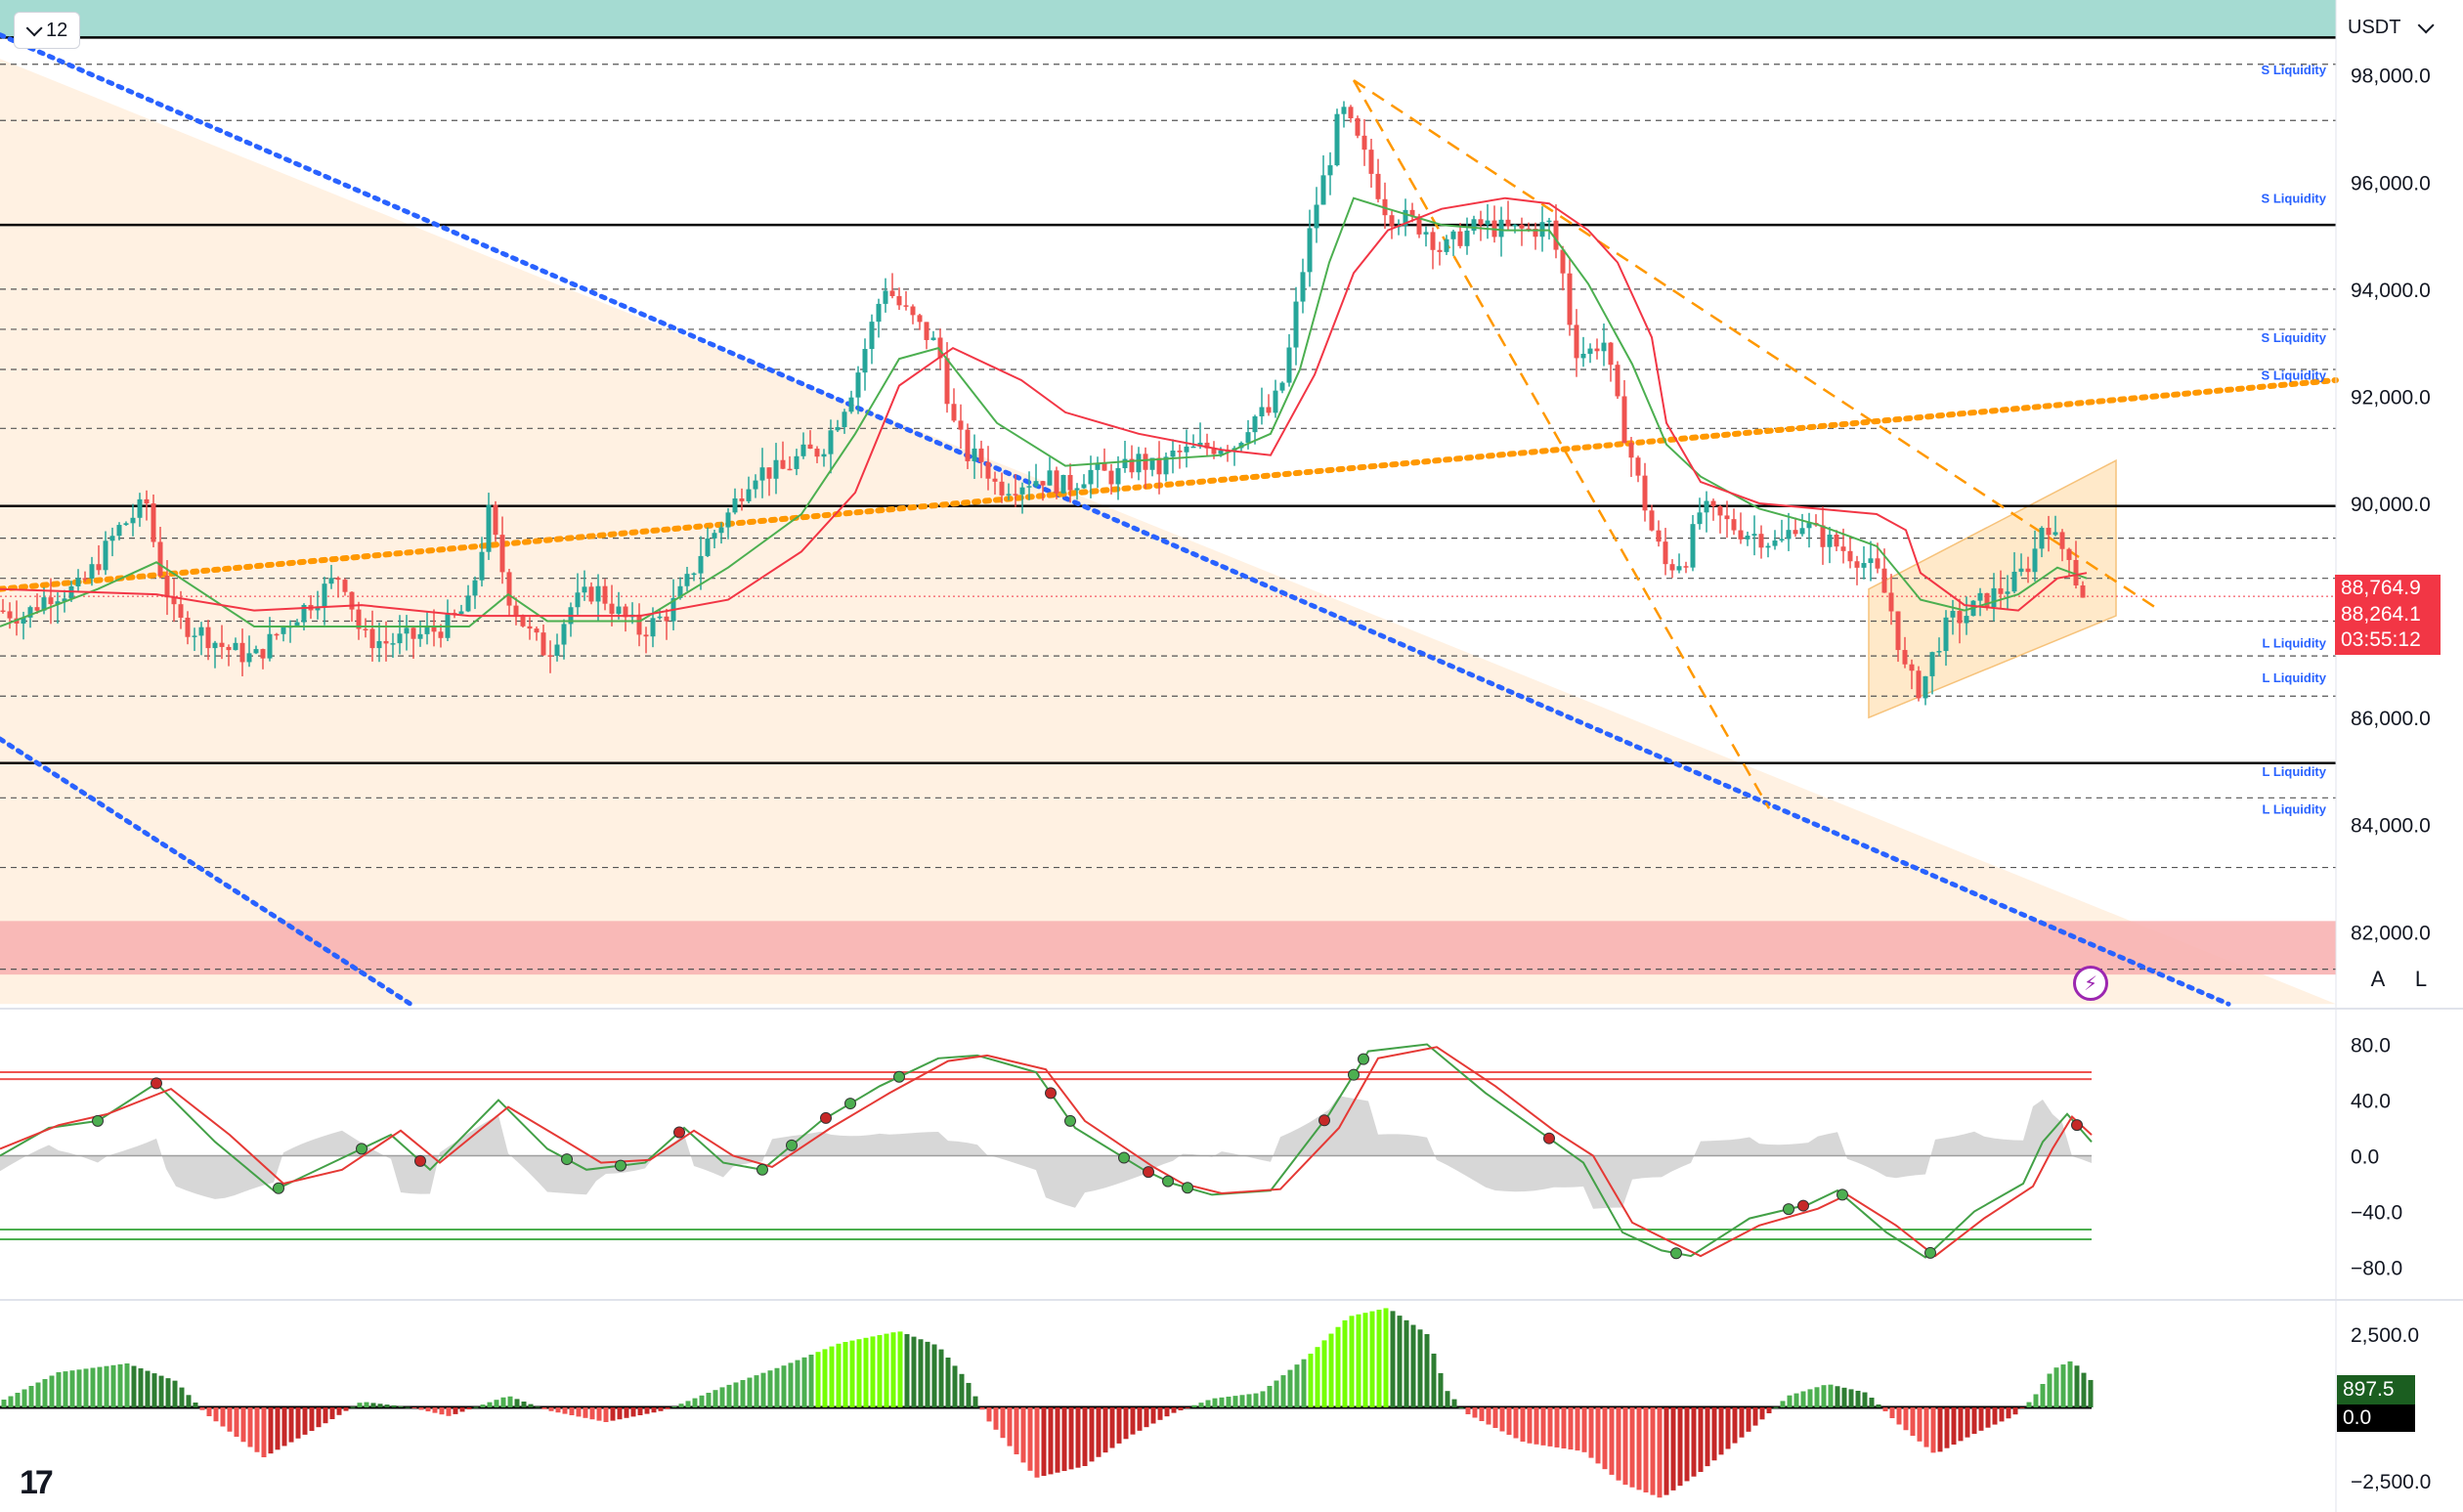 The width and height of the screenshot is (2463, 1512). I want to click on histogram-axis-tick-label: −2,500.0, so click(2391, 1482).